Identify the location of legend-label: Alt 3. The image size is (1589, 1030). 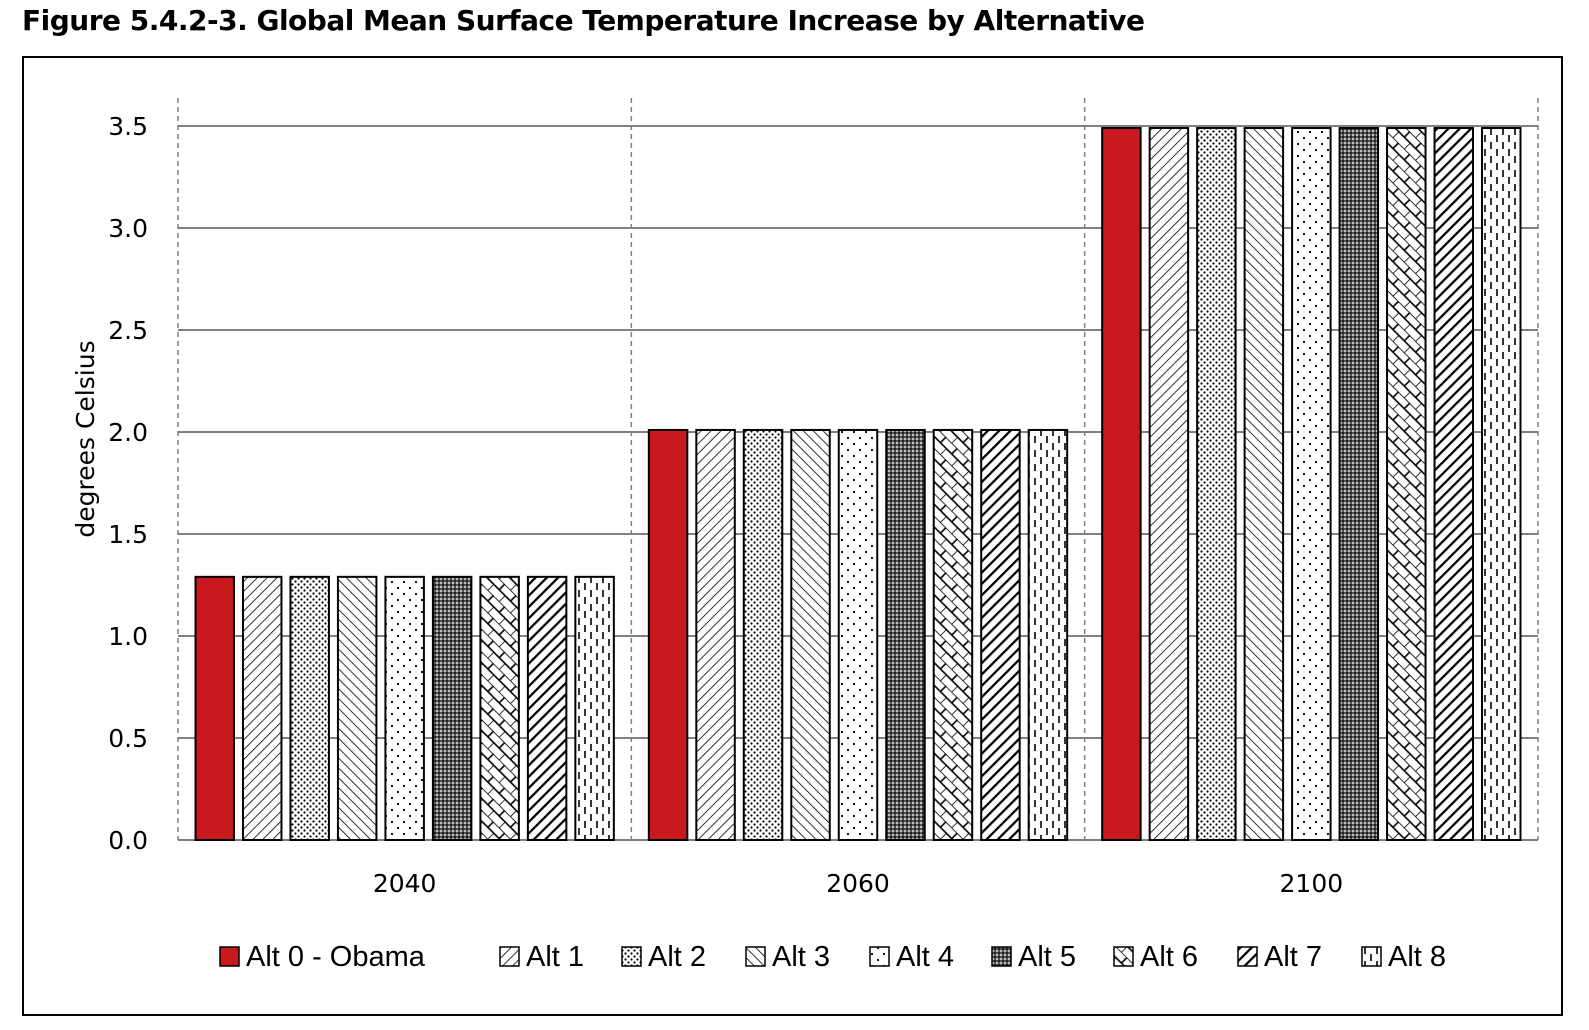
(801, 957).